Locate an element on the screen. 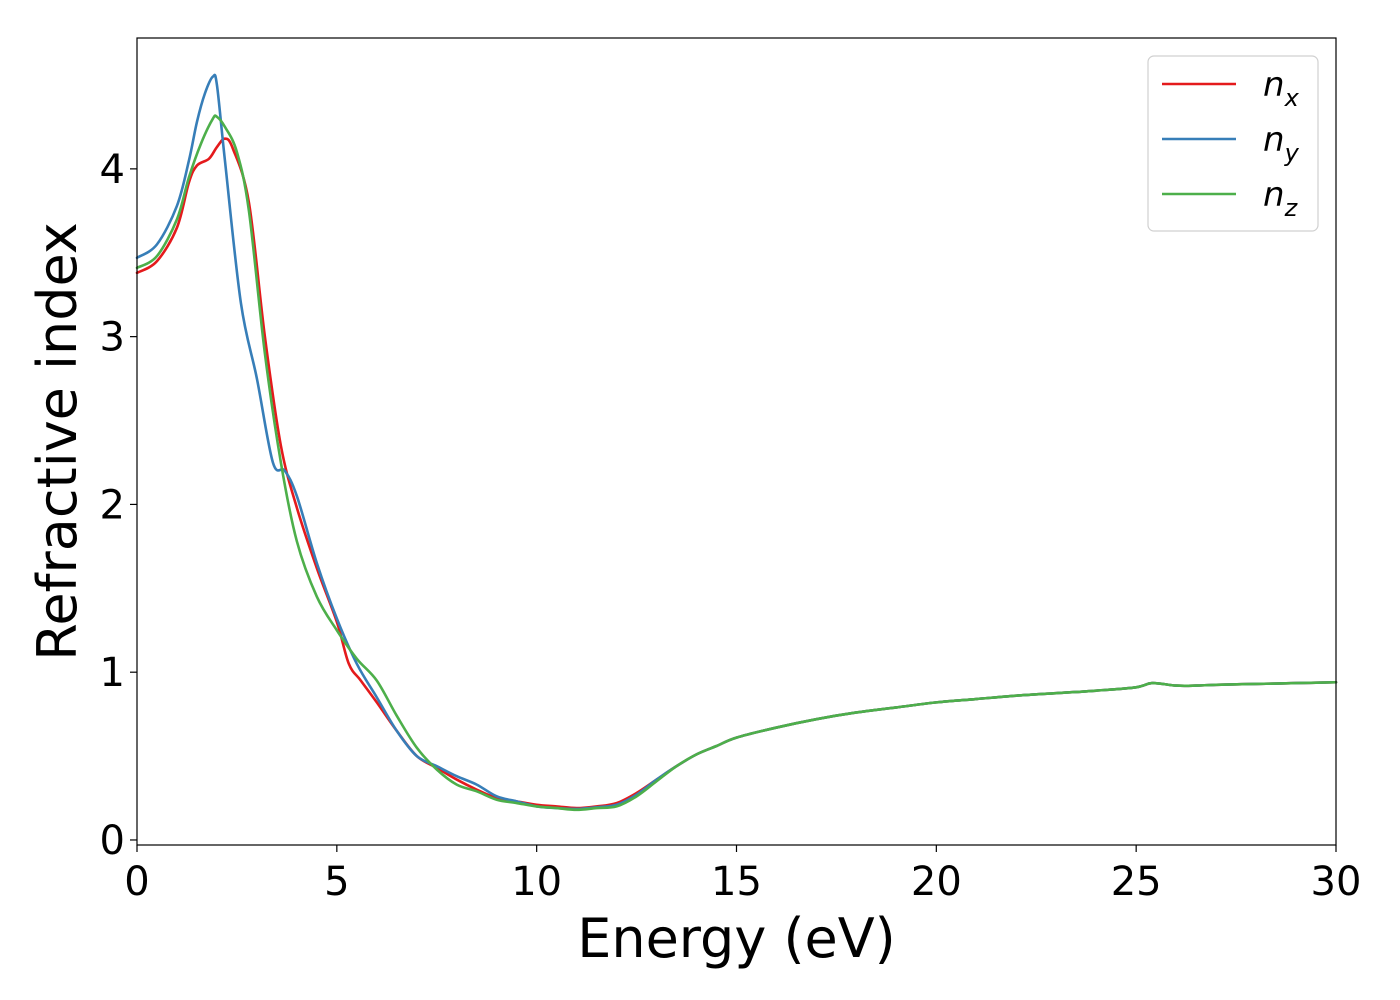  x-tick-label: 10 is located at coordinates (536, 882).